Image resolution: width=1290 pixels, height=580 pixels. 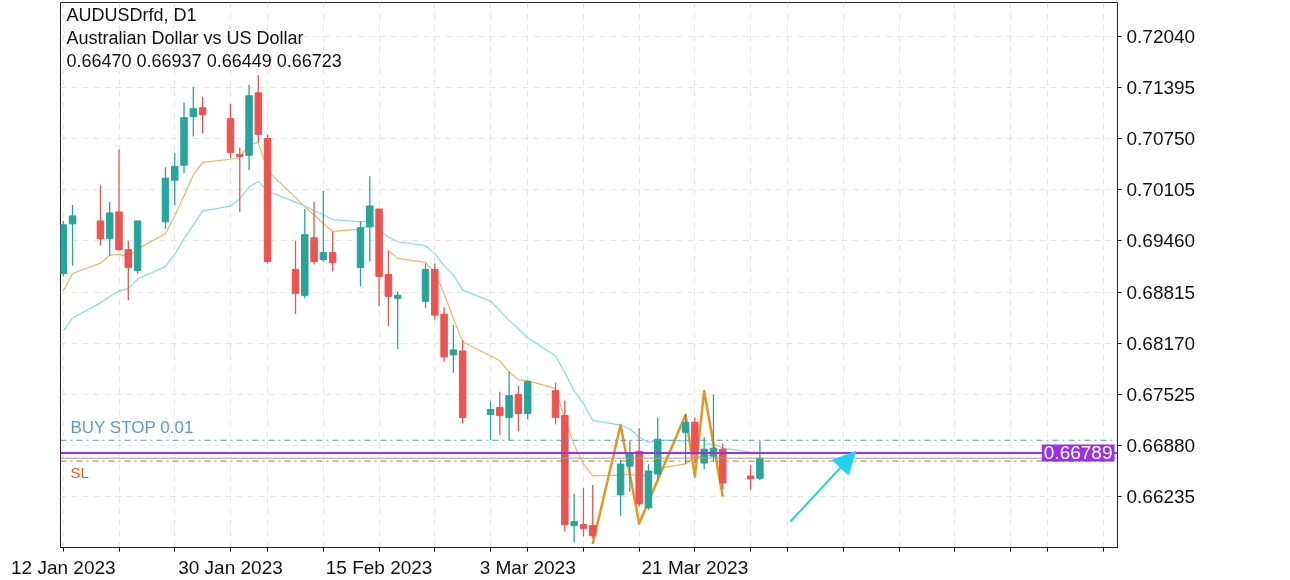 What do you see at coordinates (1161, 497) in the screenshot?
I see `y-tick-label: 0.66235` at bounding box center [1161, 497].